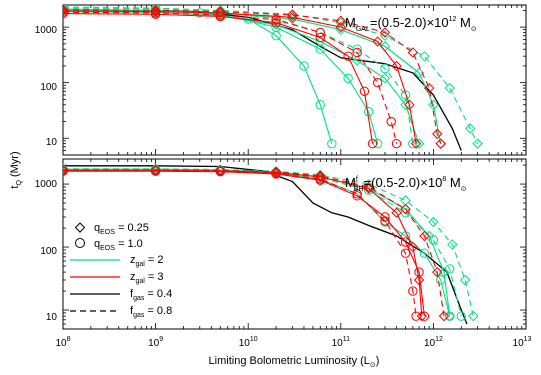  I want to click on top-panel-label: MGAL=(0.5-2.0)×1012 M⊙, so click(411, 24).